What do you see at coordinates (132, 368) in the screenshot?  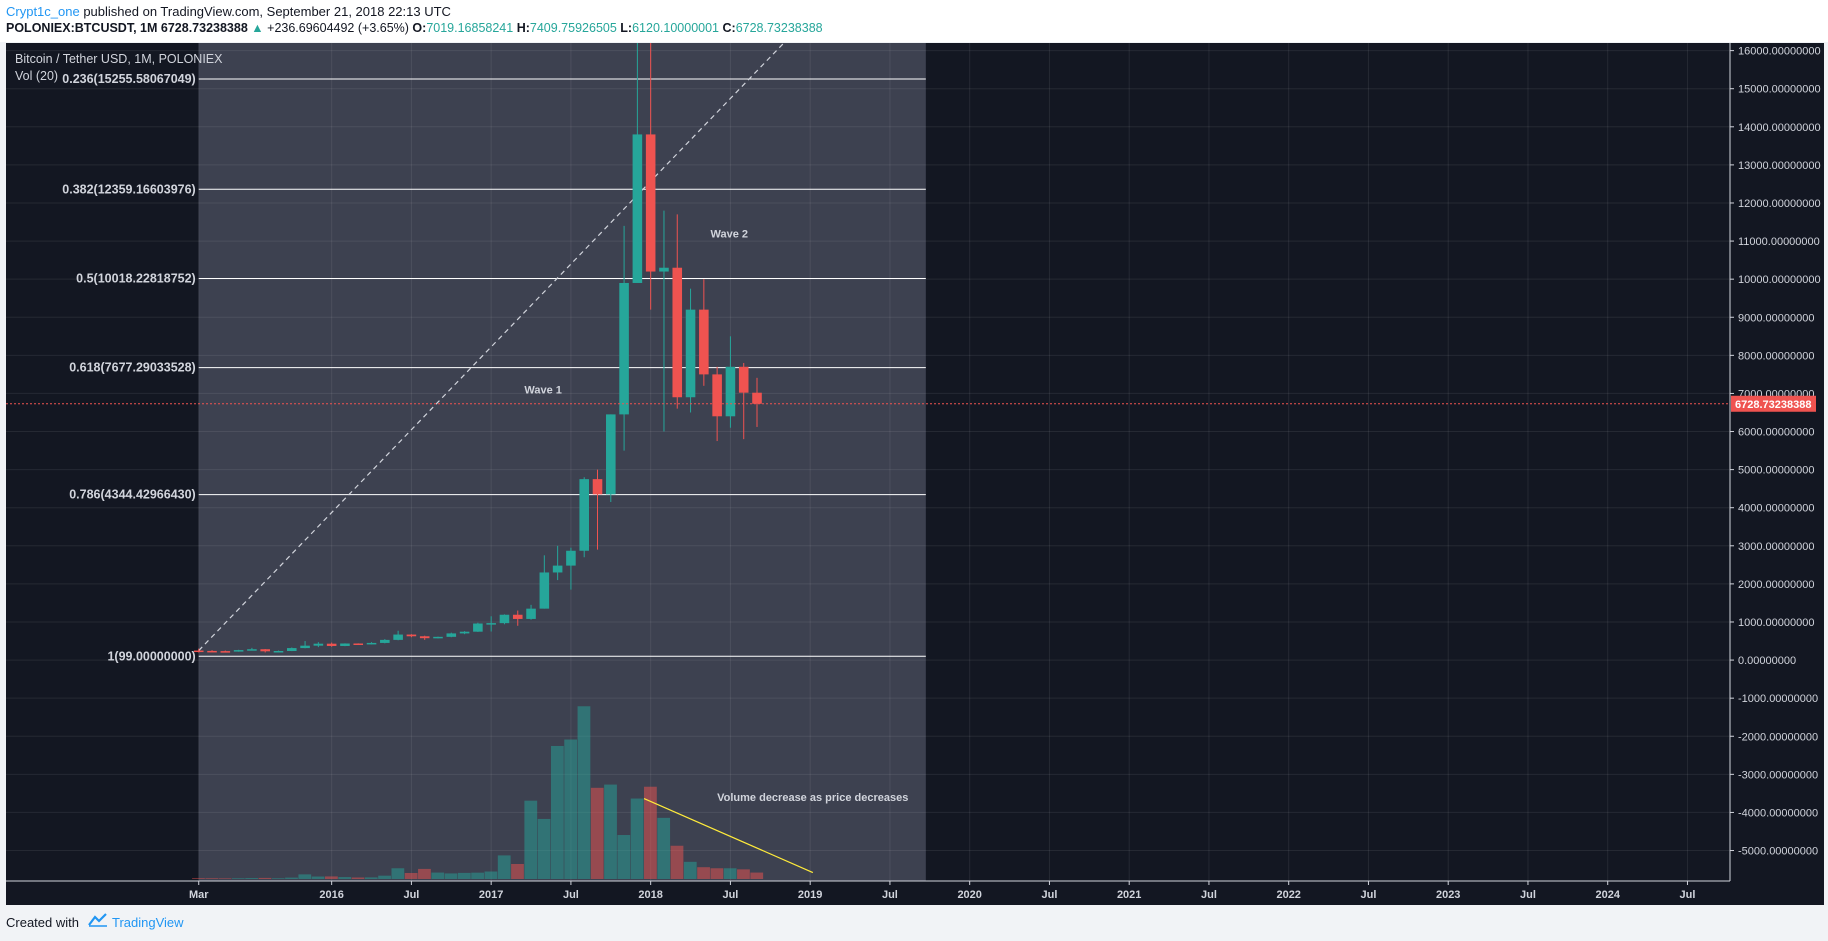 I see `fib-level-label: 0.618(7677.29033528)` at bounding box center [132, 368].